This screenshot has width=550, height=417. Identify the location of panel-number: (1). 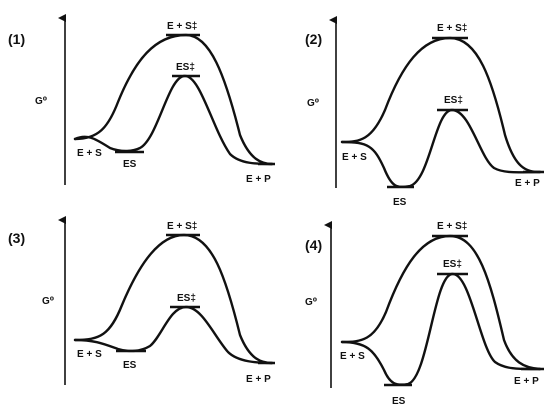
(16, 39).